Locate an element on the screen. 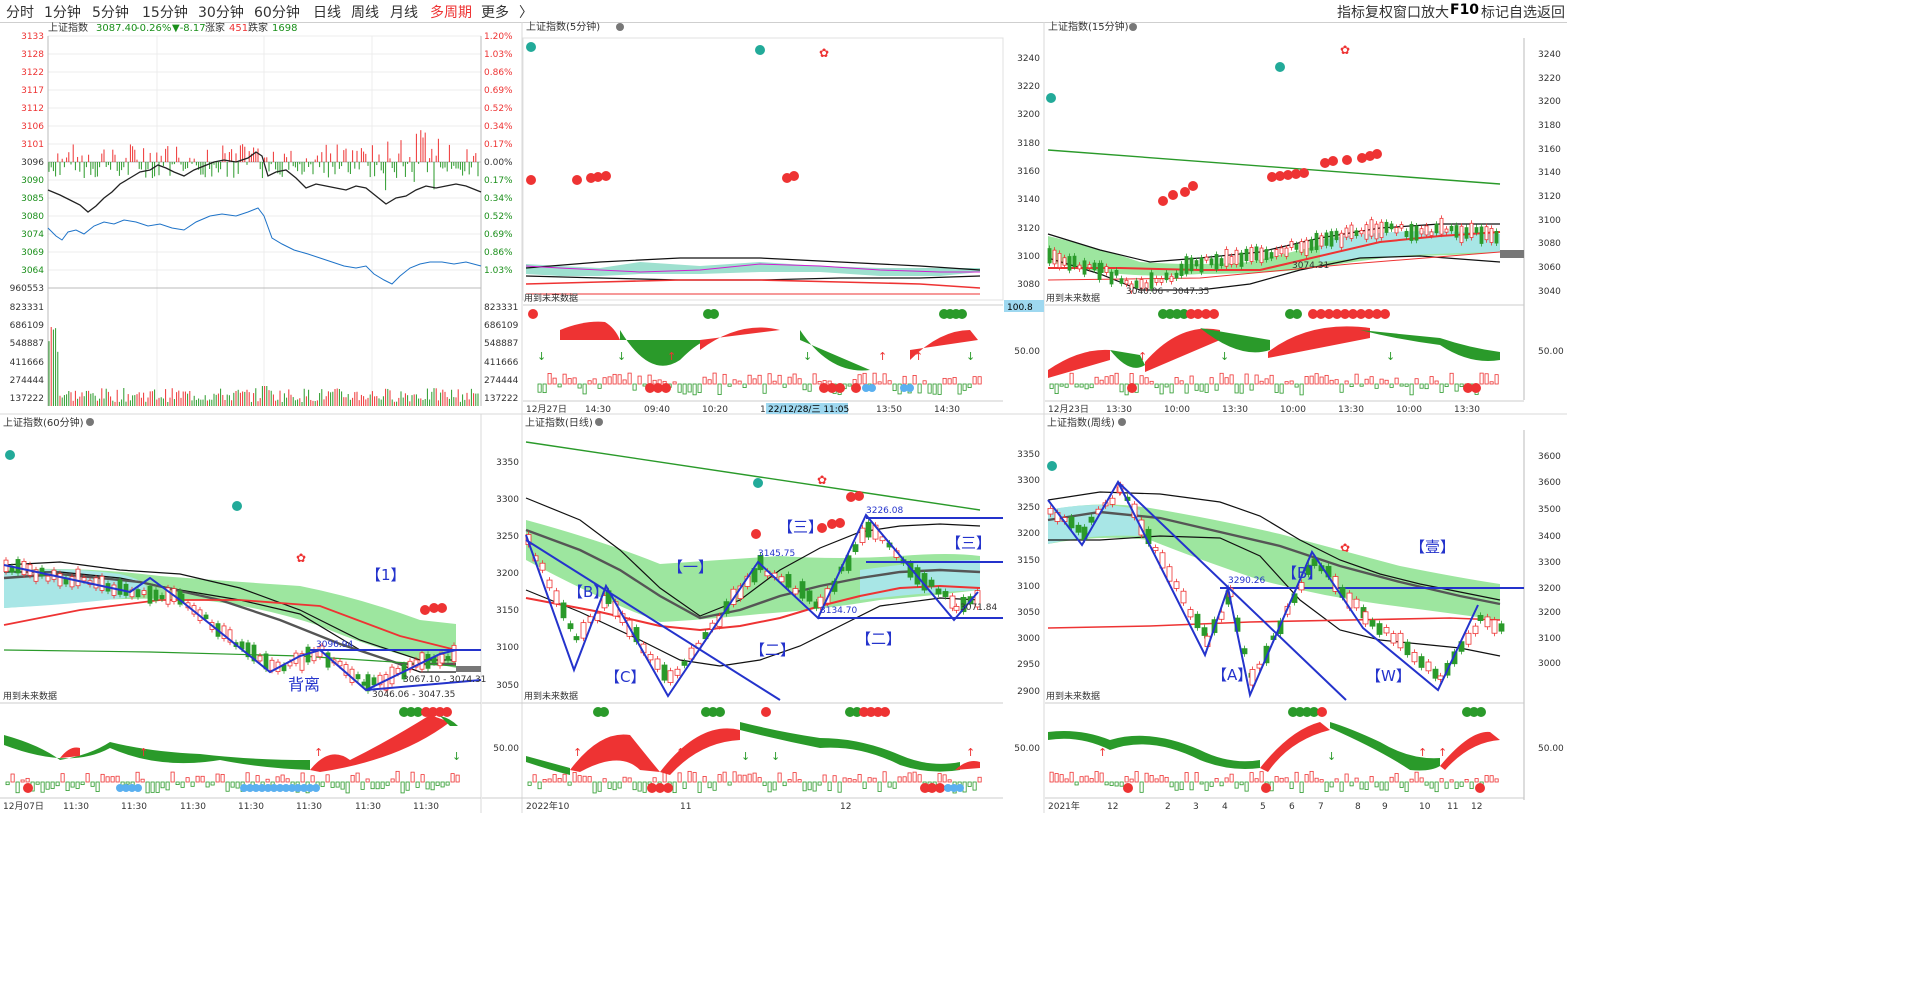 The width and height of the screenshot is (1924, 997). p2-cursor-time: 22/12/28/三 11:05 is located at coordinates (808, 410).